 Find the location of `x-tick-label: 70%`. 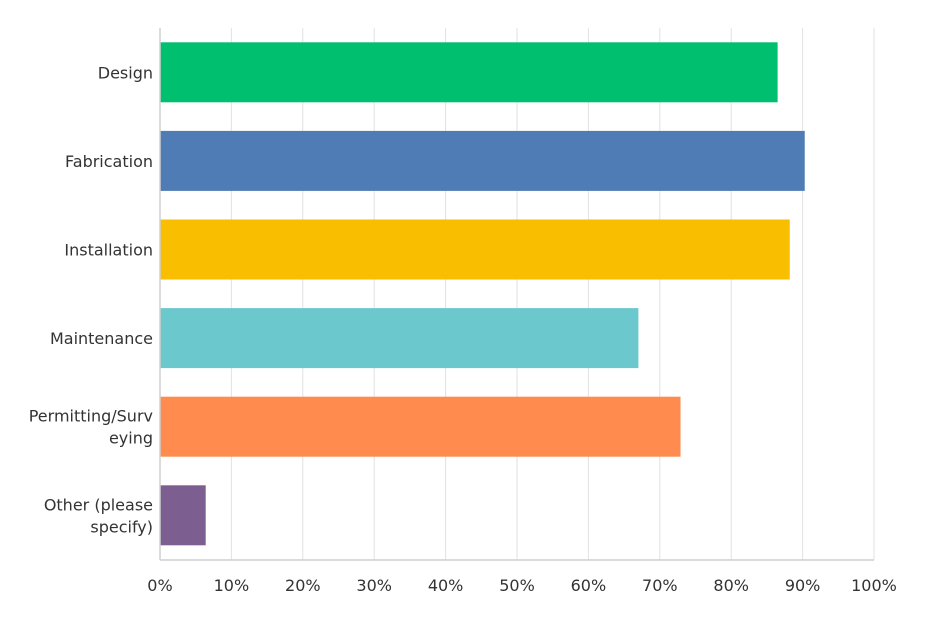

x-tick-label: 70% is located at coordinates (660, 585).